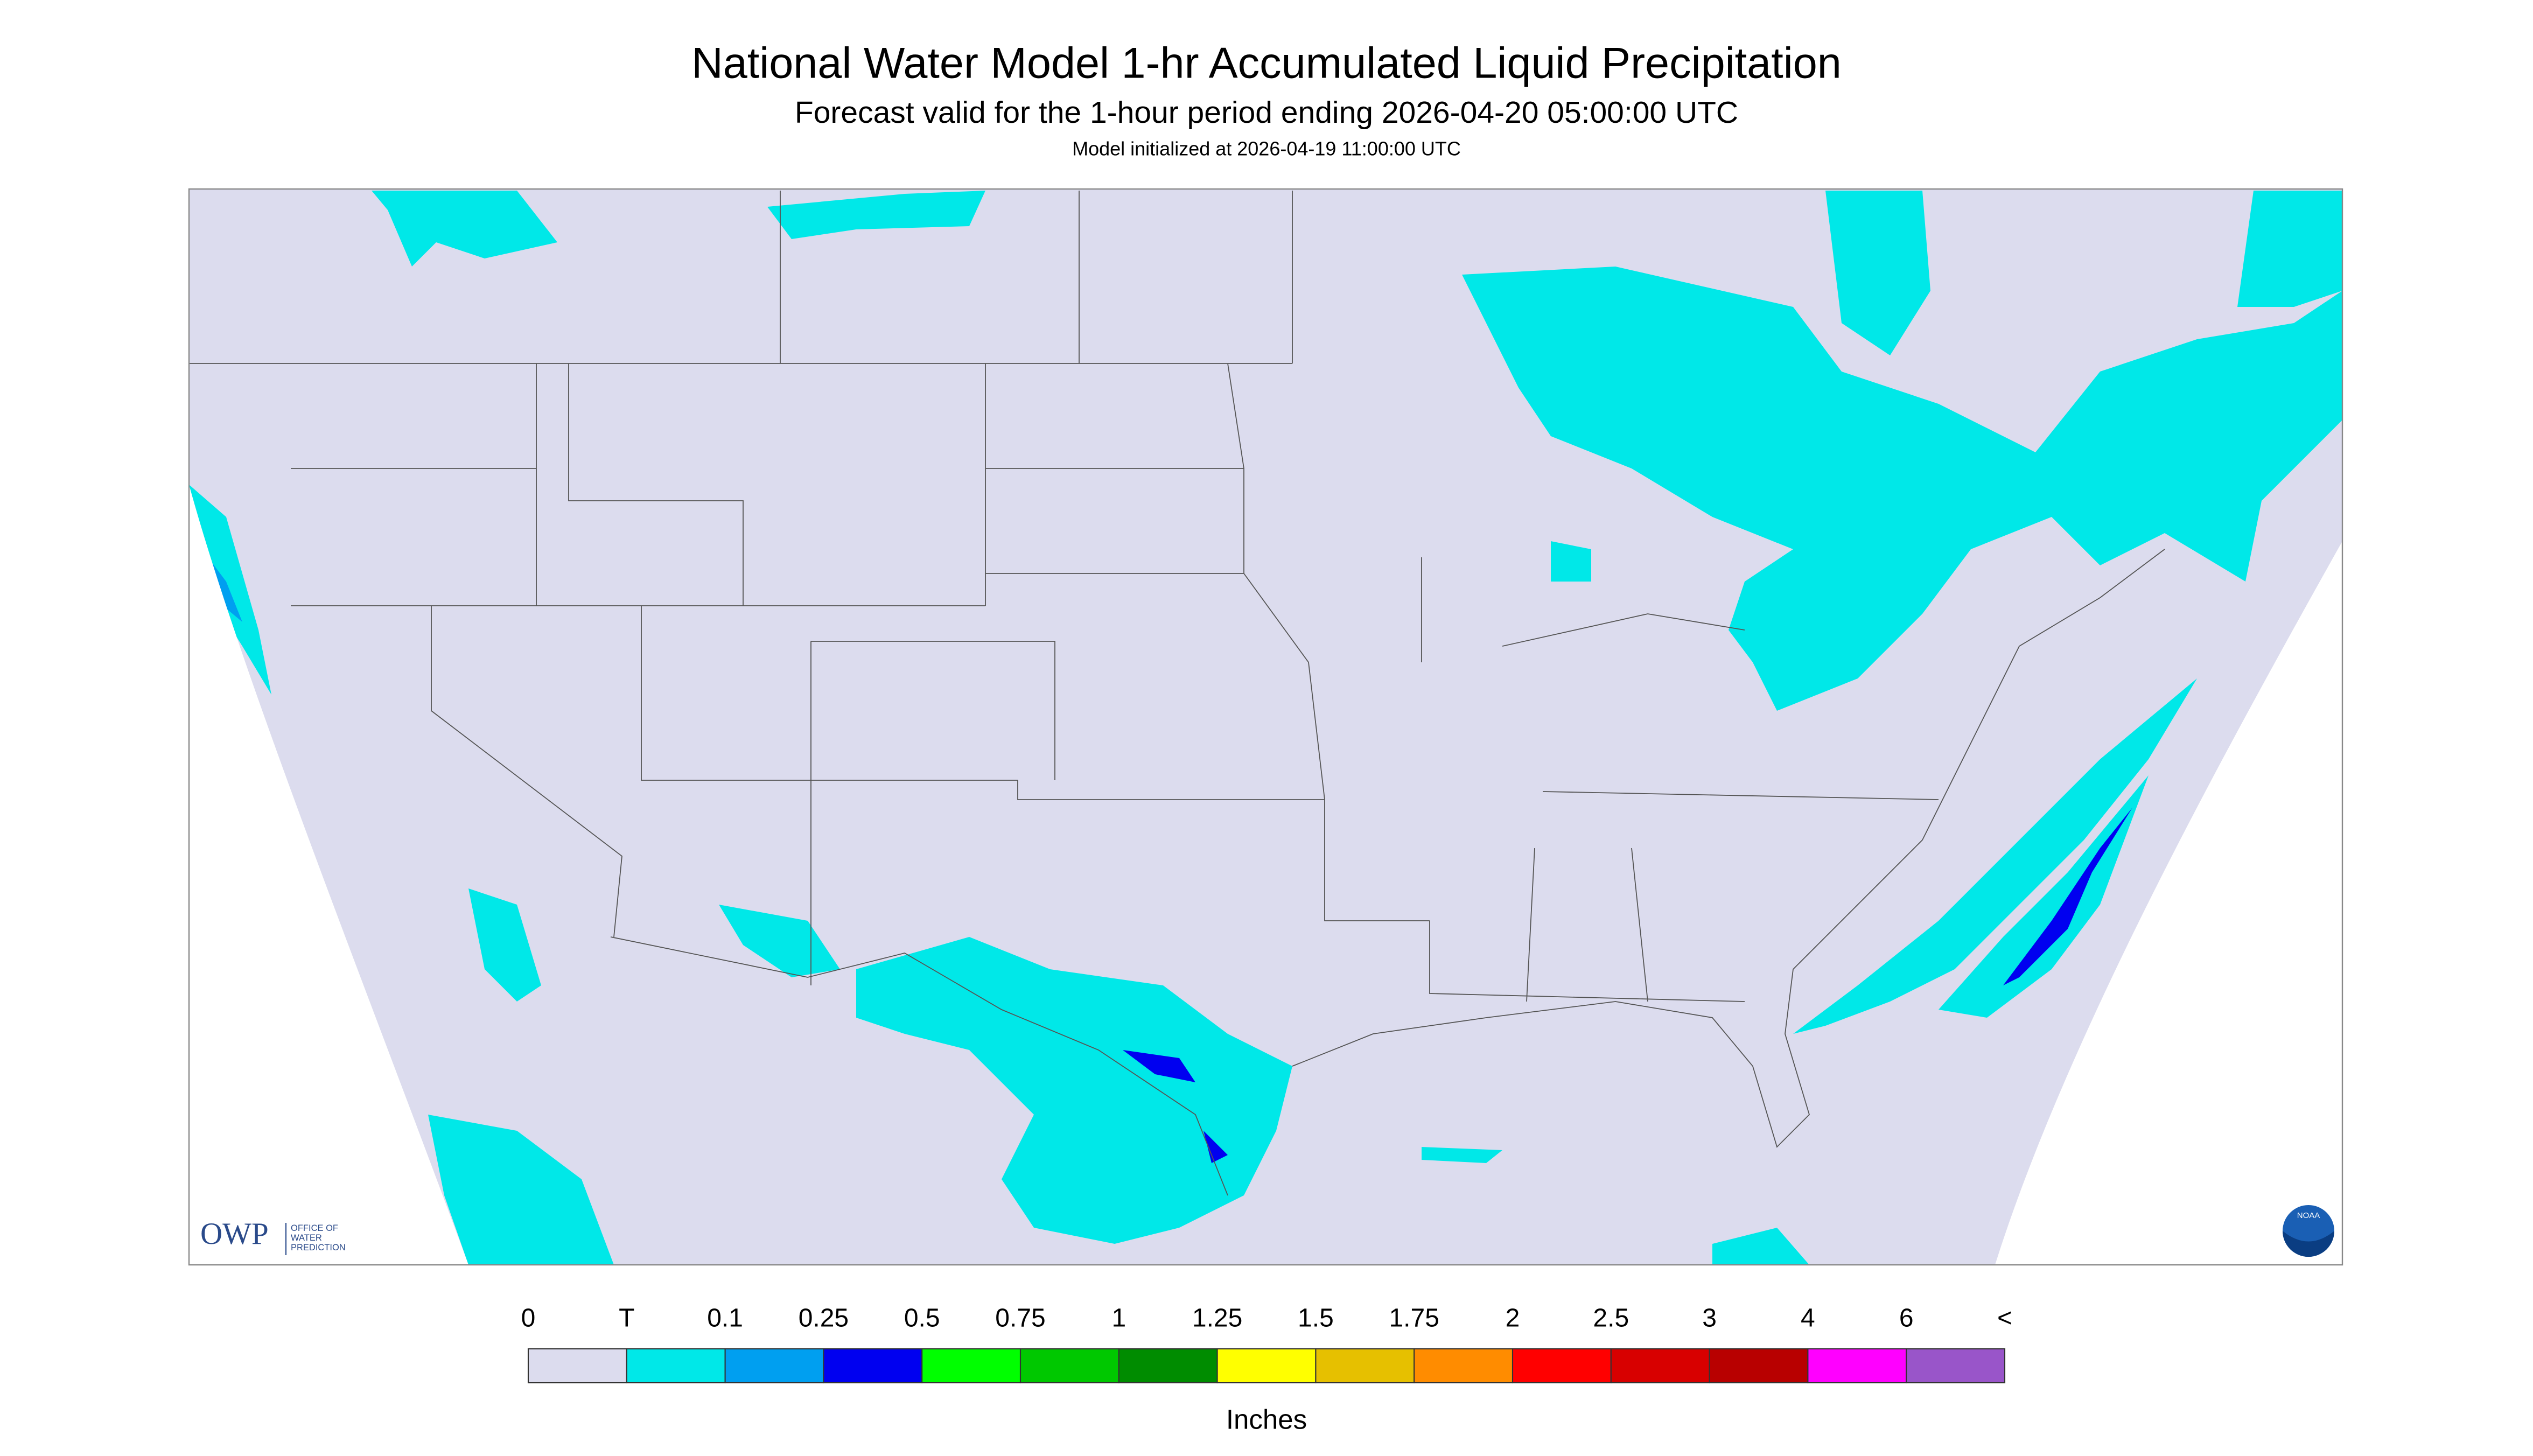 This screenshot has height=1456, width=2533. Describe the element at coordinates (725, 1318) in the screenshot. I see `legend-label: 0.1` at that location.